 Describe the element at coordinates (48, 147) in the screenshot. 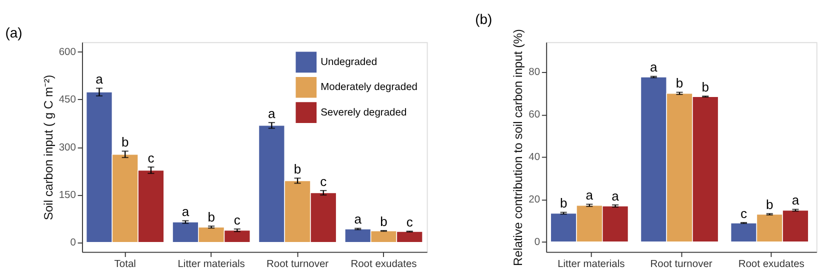

I see `y-axis-title: Soil carbon input ( g C m⁻²)` at that location.